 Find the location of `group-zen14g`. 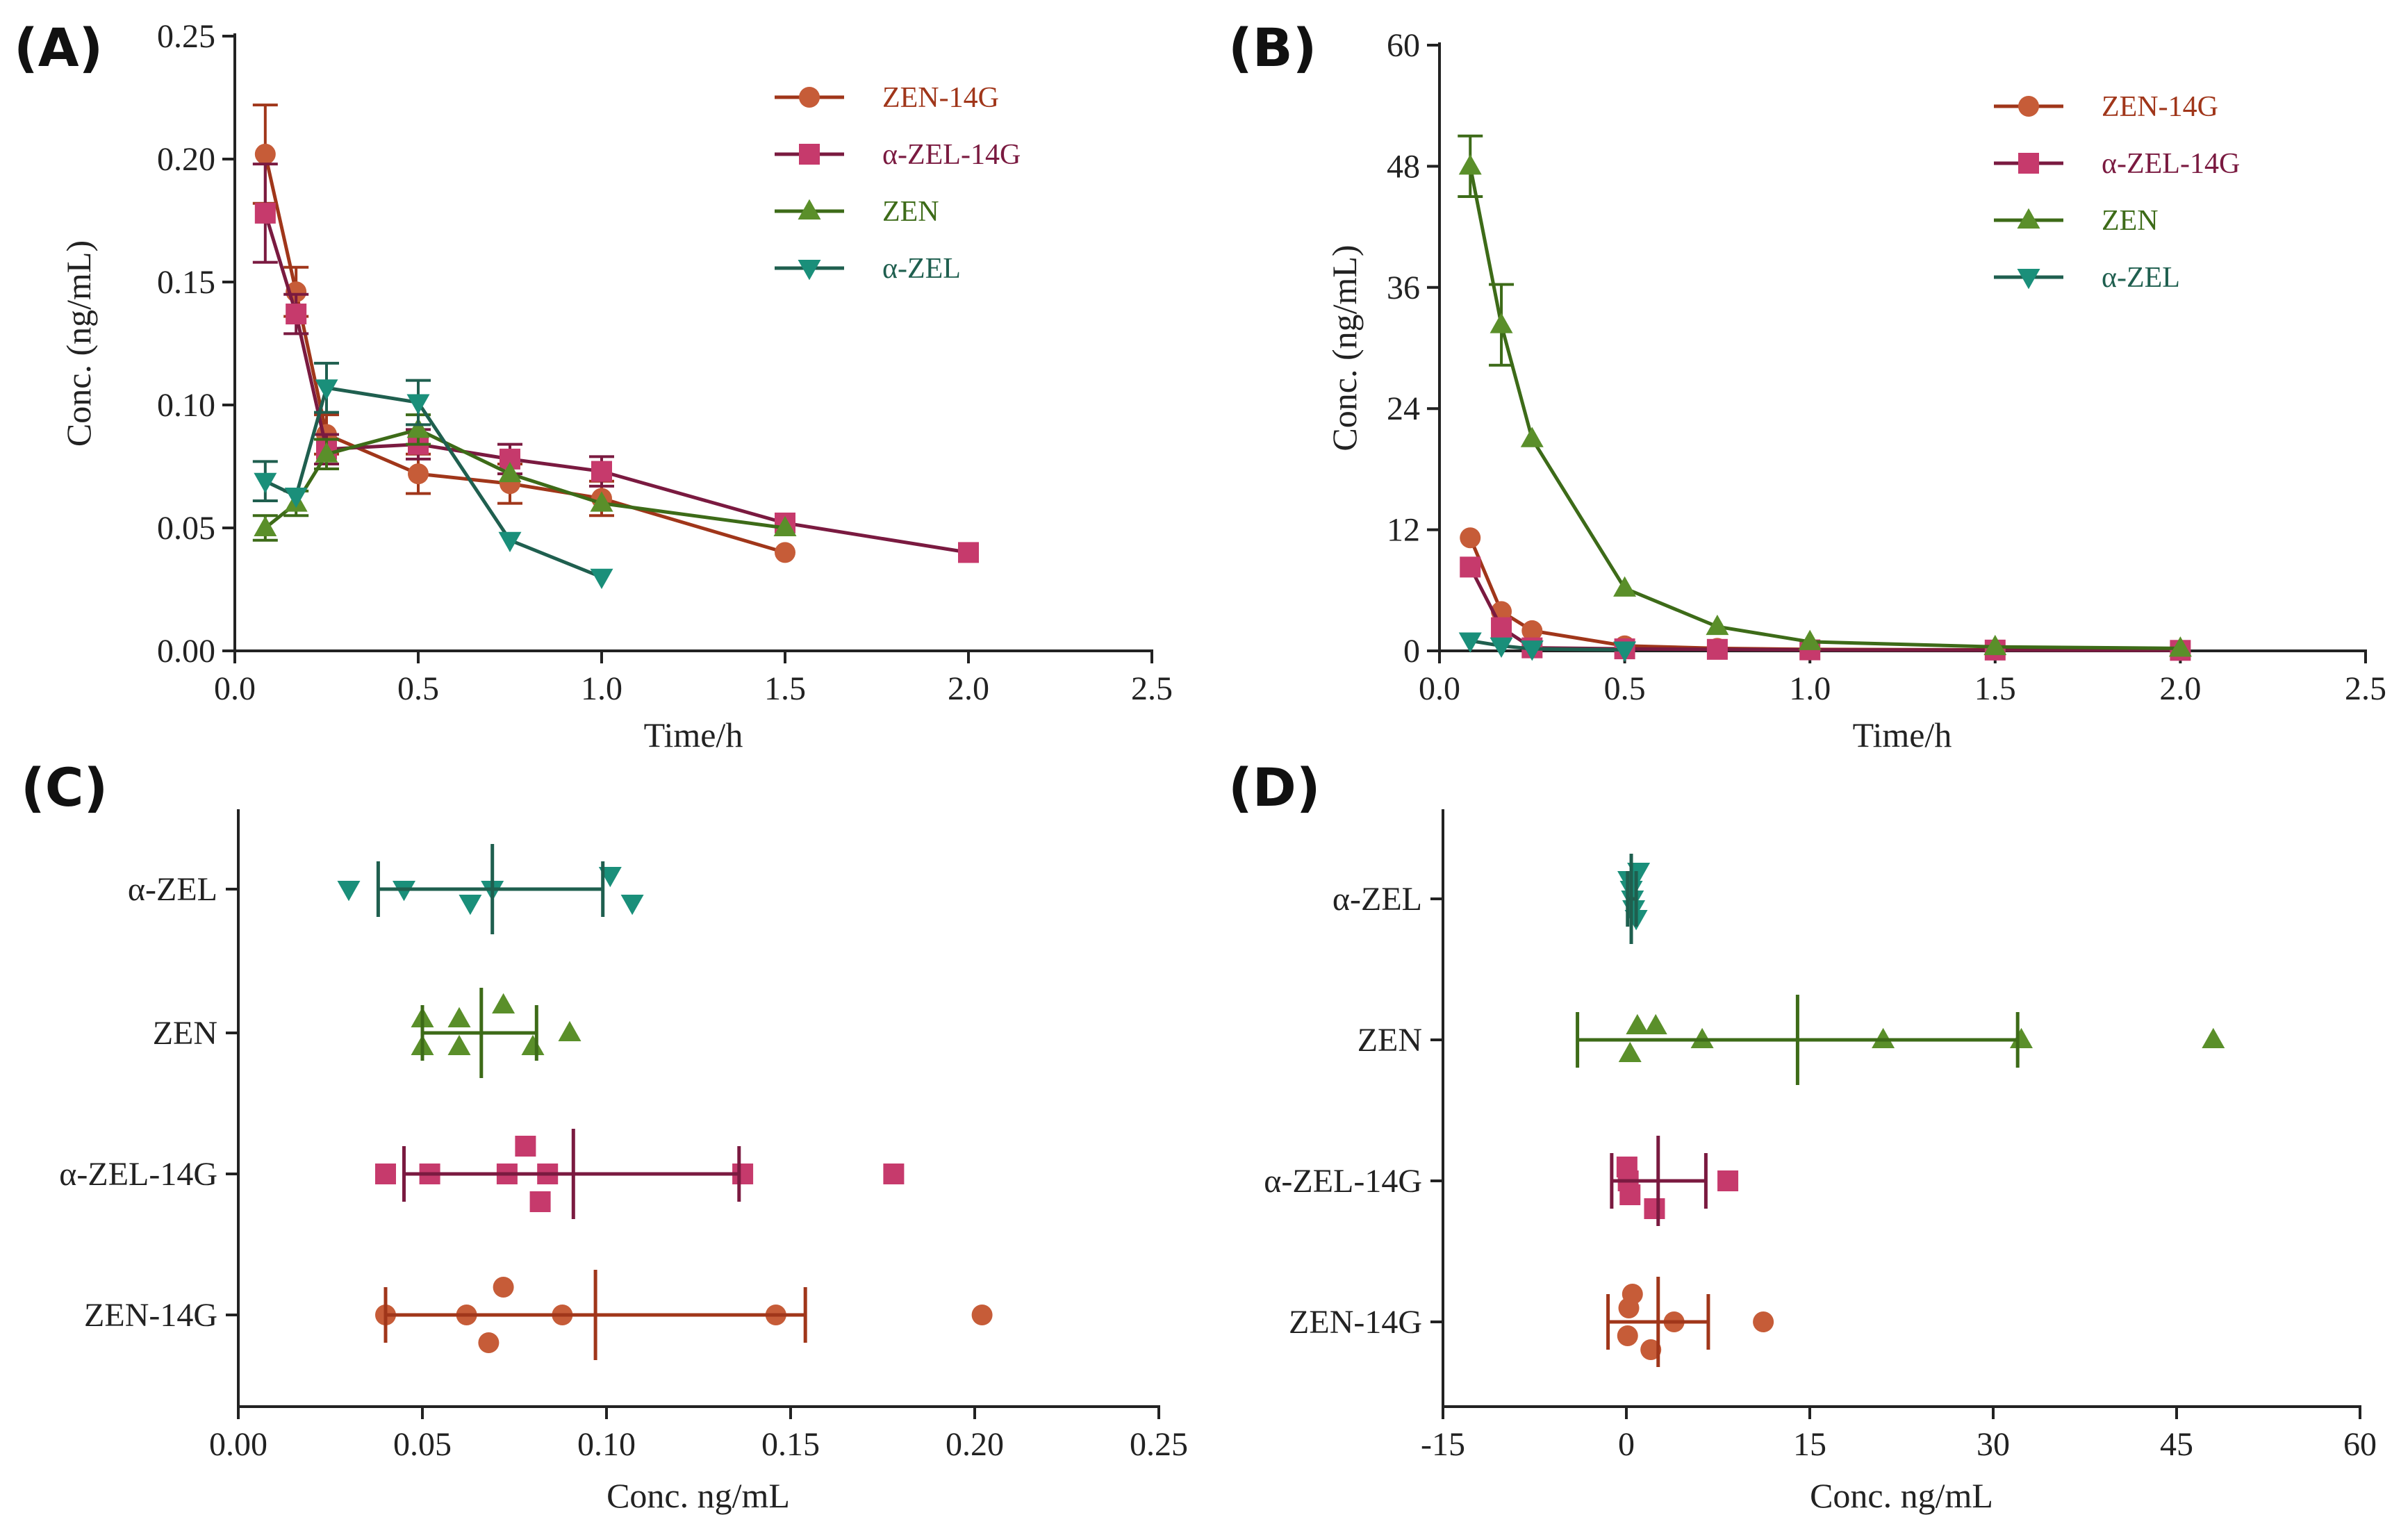

group-zen14g is located at coordinates (1690, 1322).